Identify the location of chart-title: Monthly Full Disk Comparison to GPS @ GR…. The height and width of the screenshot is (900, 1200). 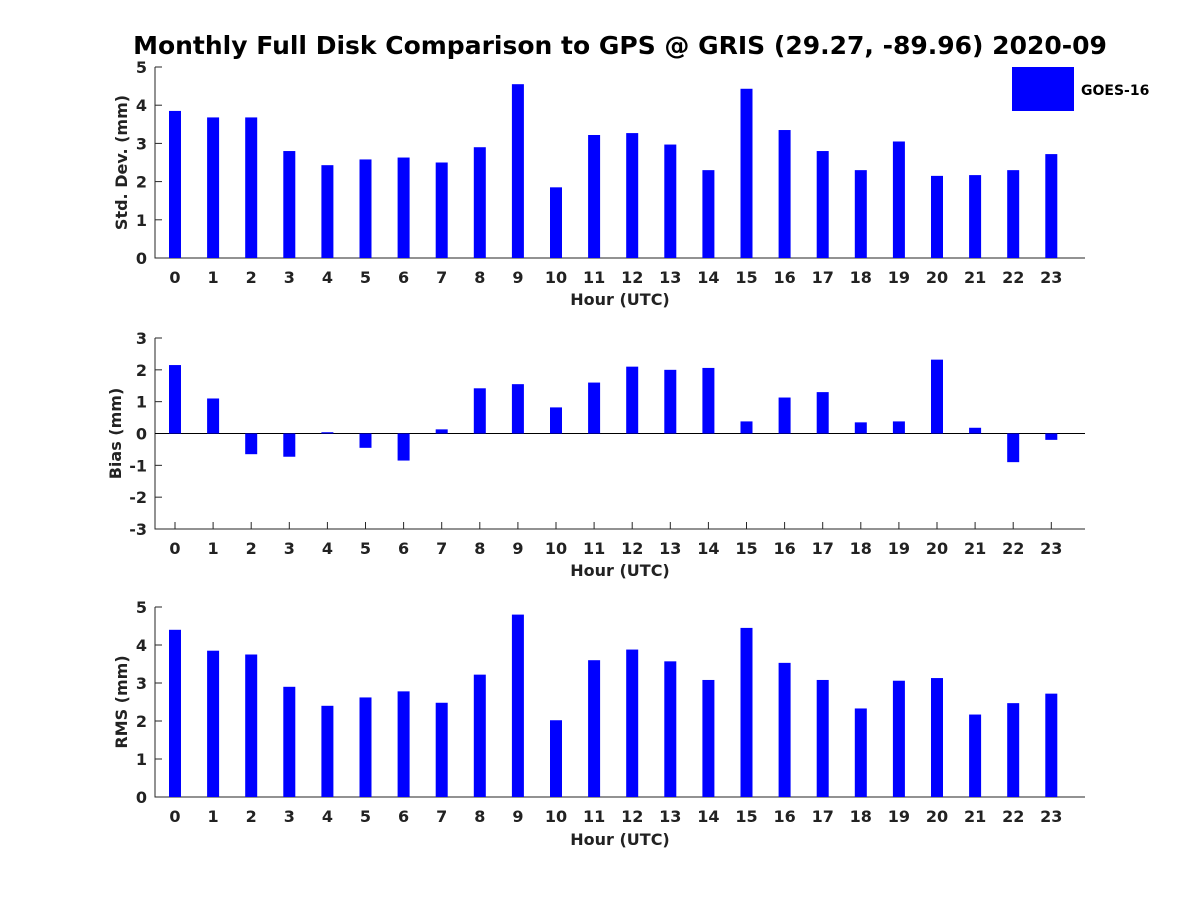
(620, 45).